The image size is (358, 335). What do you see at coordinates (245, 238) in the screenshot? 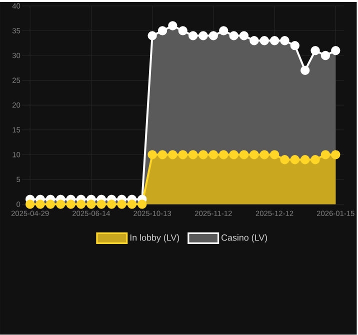
I see `legend-label: Casino (LV)` at bounding box center [245, 238].